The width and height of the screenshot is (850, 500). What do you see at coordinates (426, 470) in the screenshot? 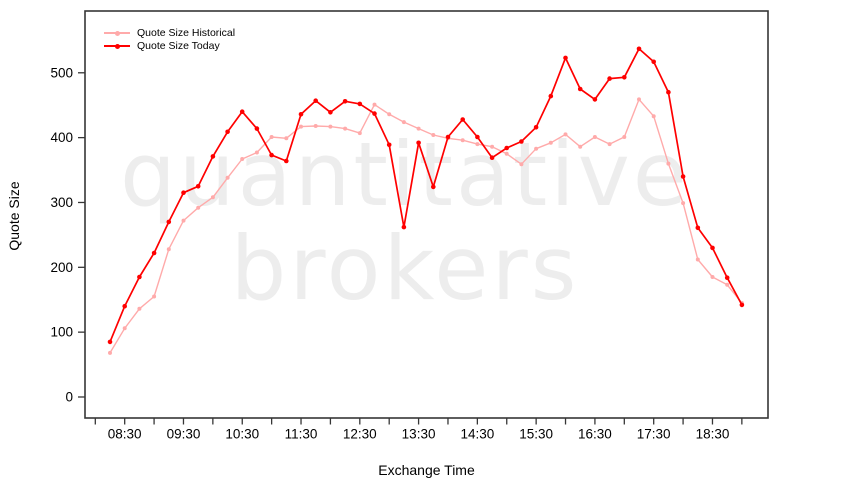
I see `x-axis-title: Exchange Time` at bounding box center [426, 470].